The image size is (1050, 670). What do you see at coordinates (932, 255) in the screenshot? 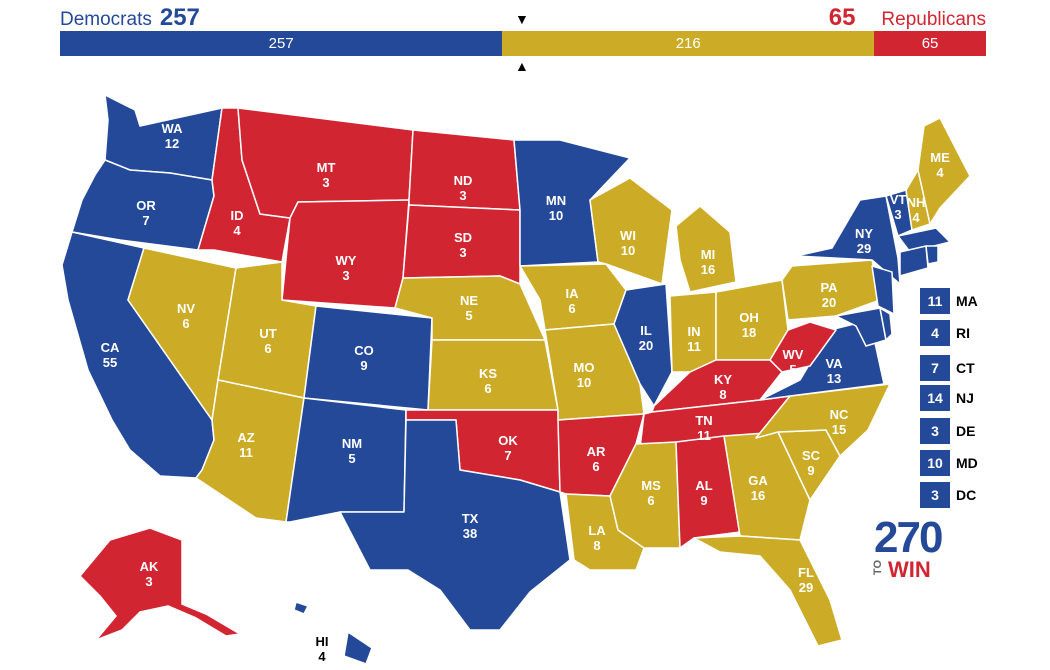
I see `state-RI` at bounding box center [932, 255].